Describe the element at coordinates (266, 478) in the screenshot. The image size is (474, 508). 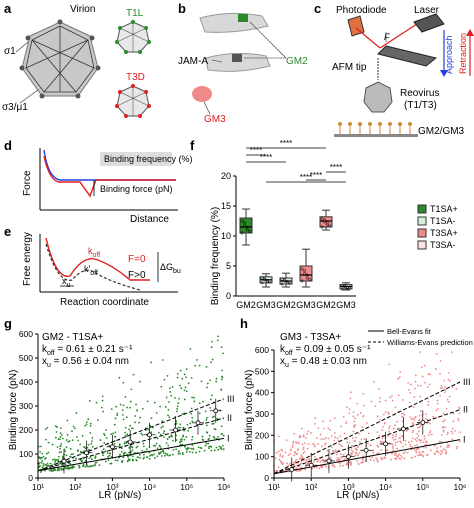
I see `h-plot-y-tick-label: 0` at that location.